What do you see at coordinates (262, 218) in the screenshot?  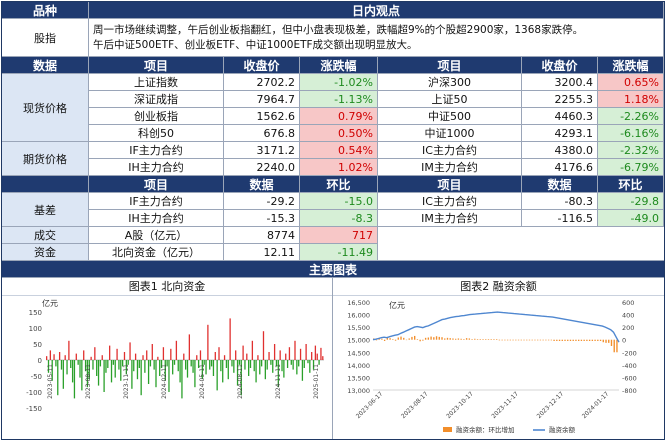 I see `basis-left-value: -15.3` at bounding box center [262, 218].